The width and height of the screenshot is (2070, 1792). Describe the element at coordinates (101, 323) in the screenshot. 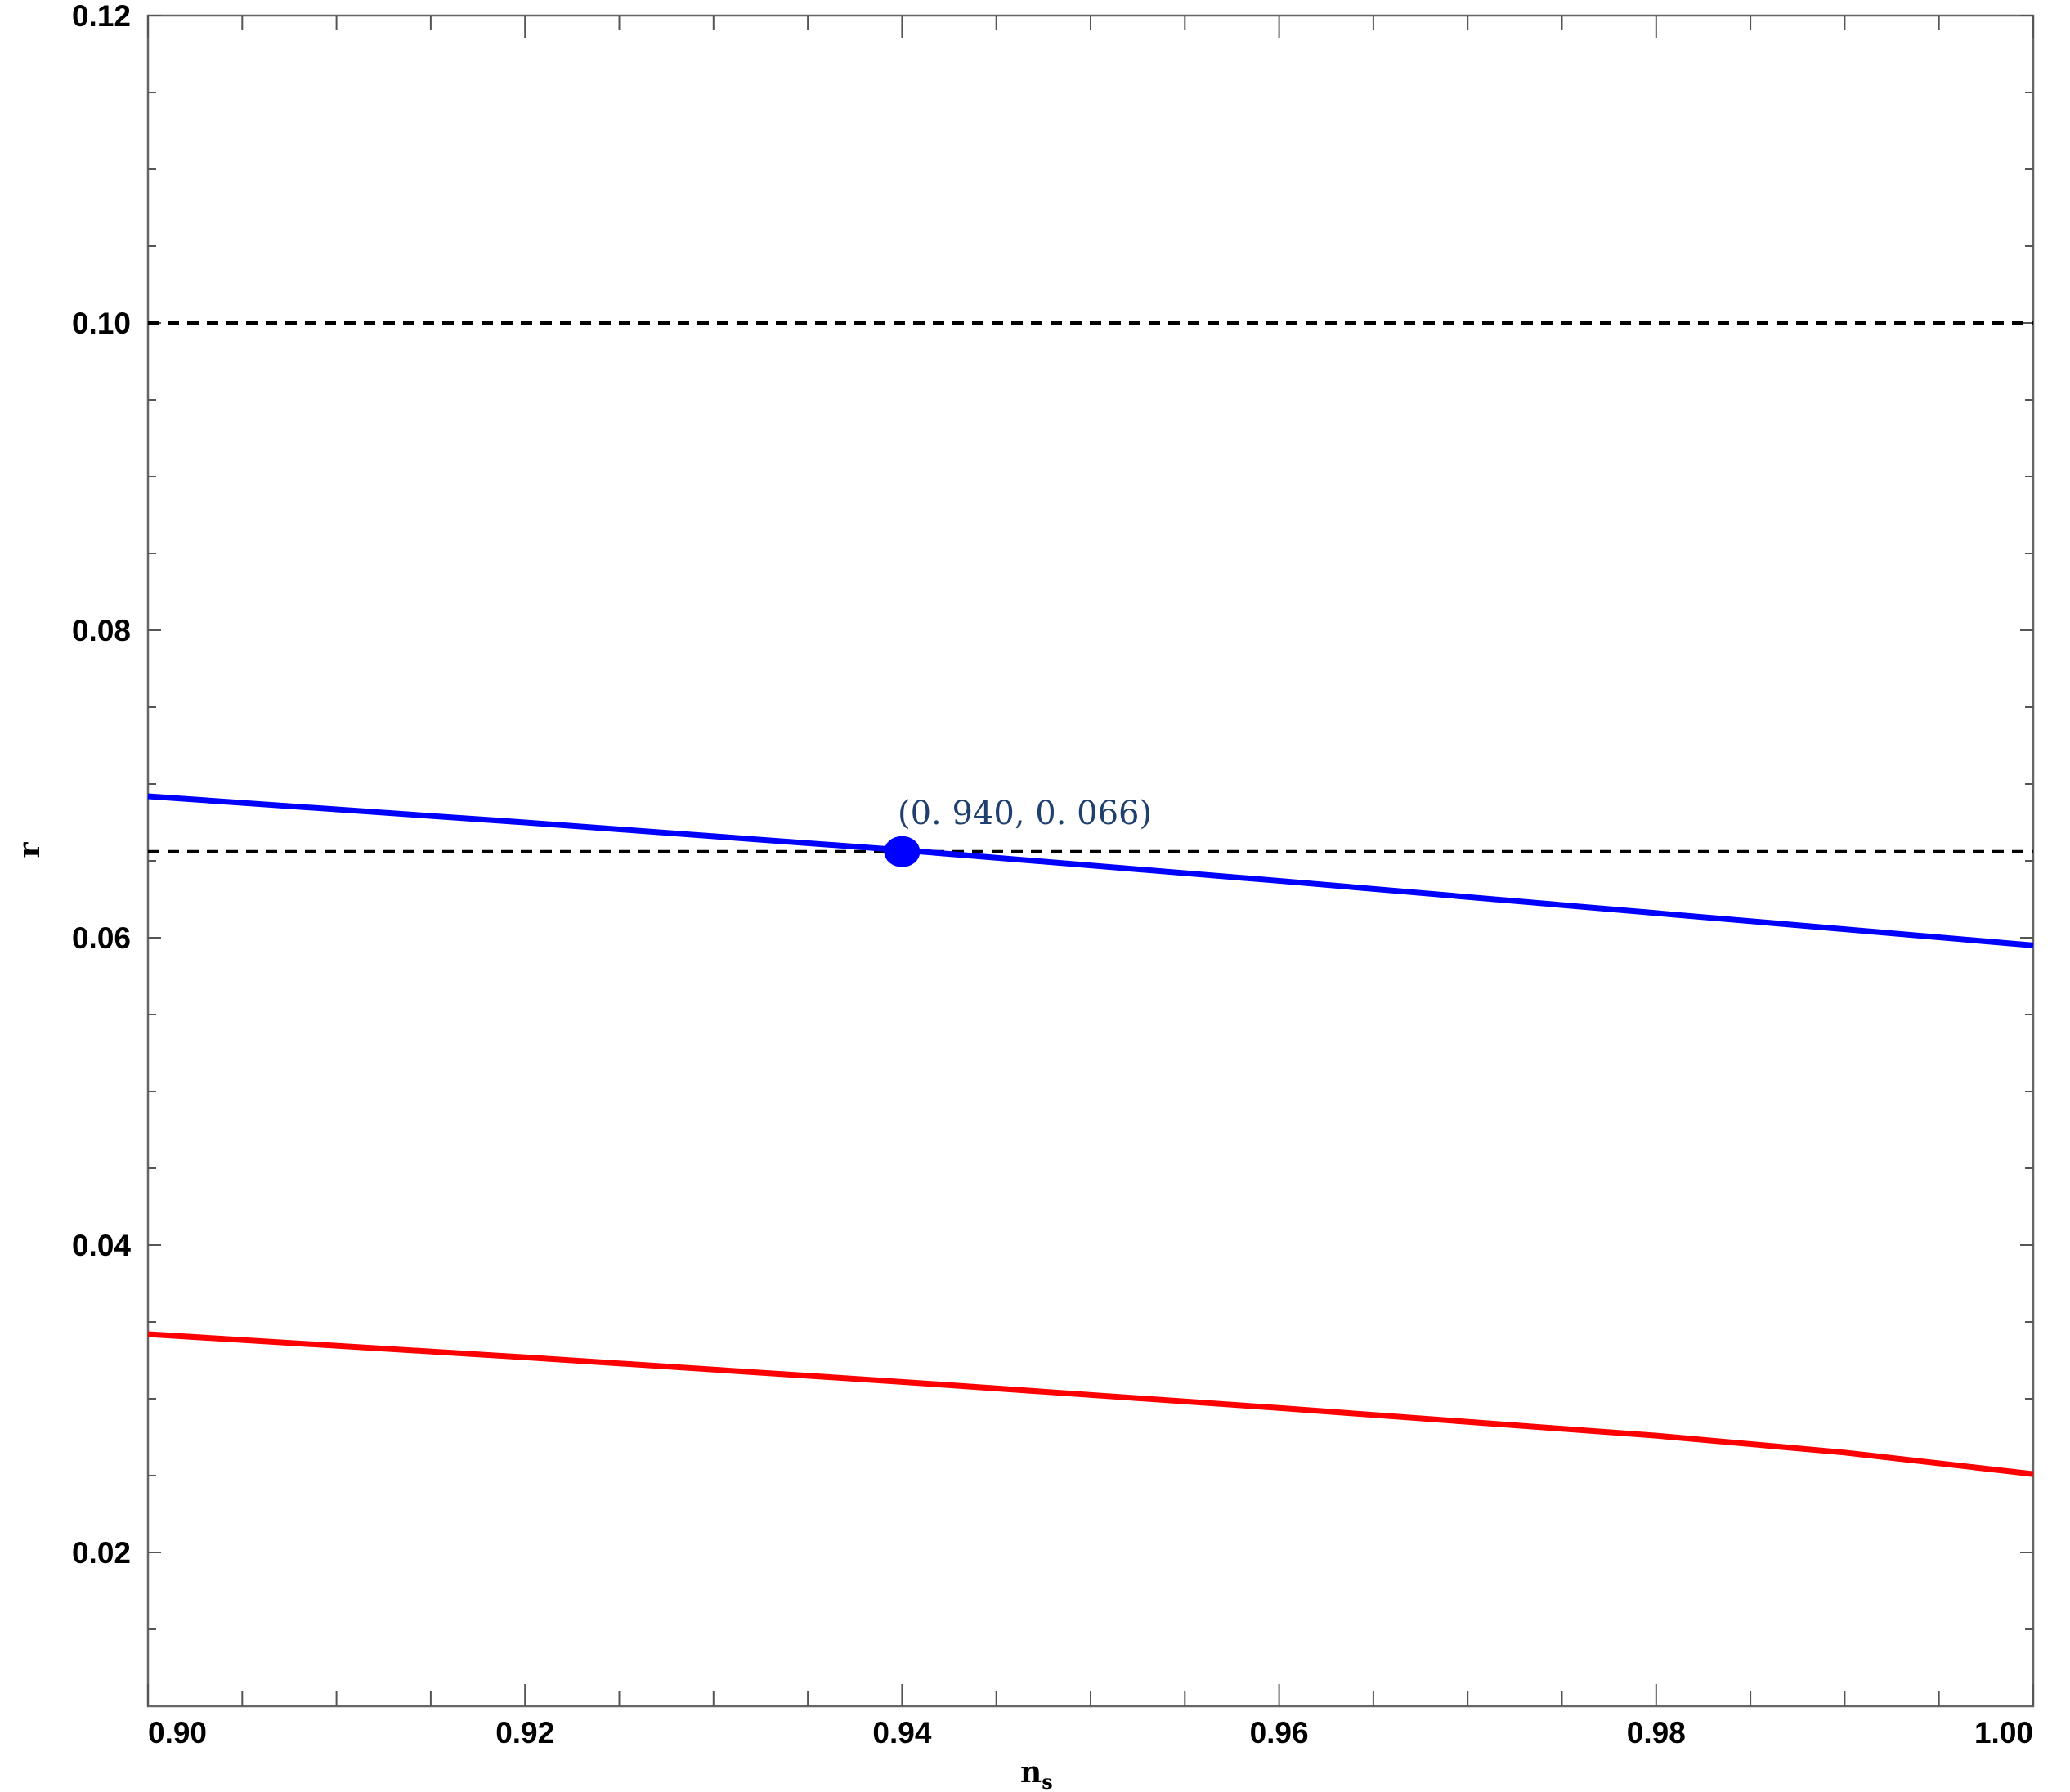

I see `y-tick-label: 0.10` at that location.